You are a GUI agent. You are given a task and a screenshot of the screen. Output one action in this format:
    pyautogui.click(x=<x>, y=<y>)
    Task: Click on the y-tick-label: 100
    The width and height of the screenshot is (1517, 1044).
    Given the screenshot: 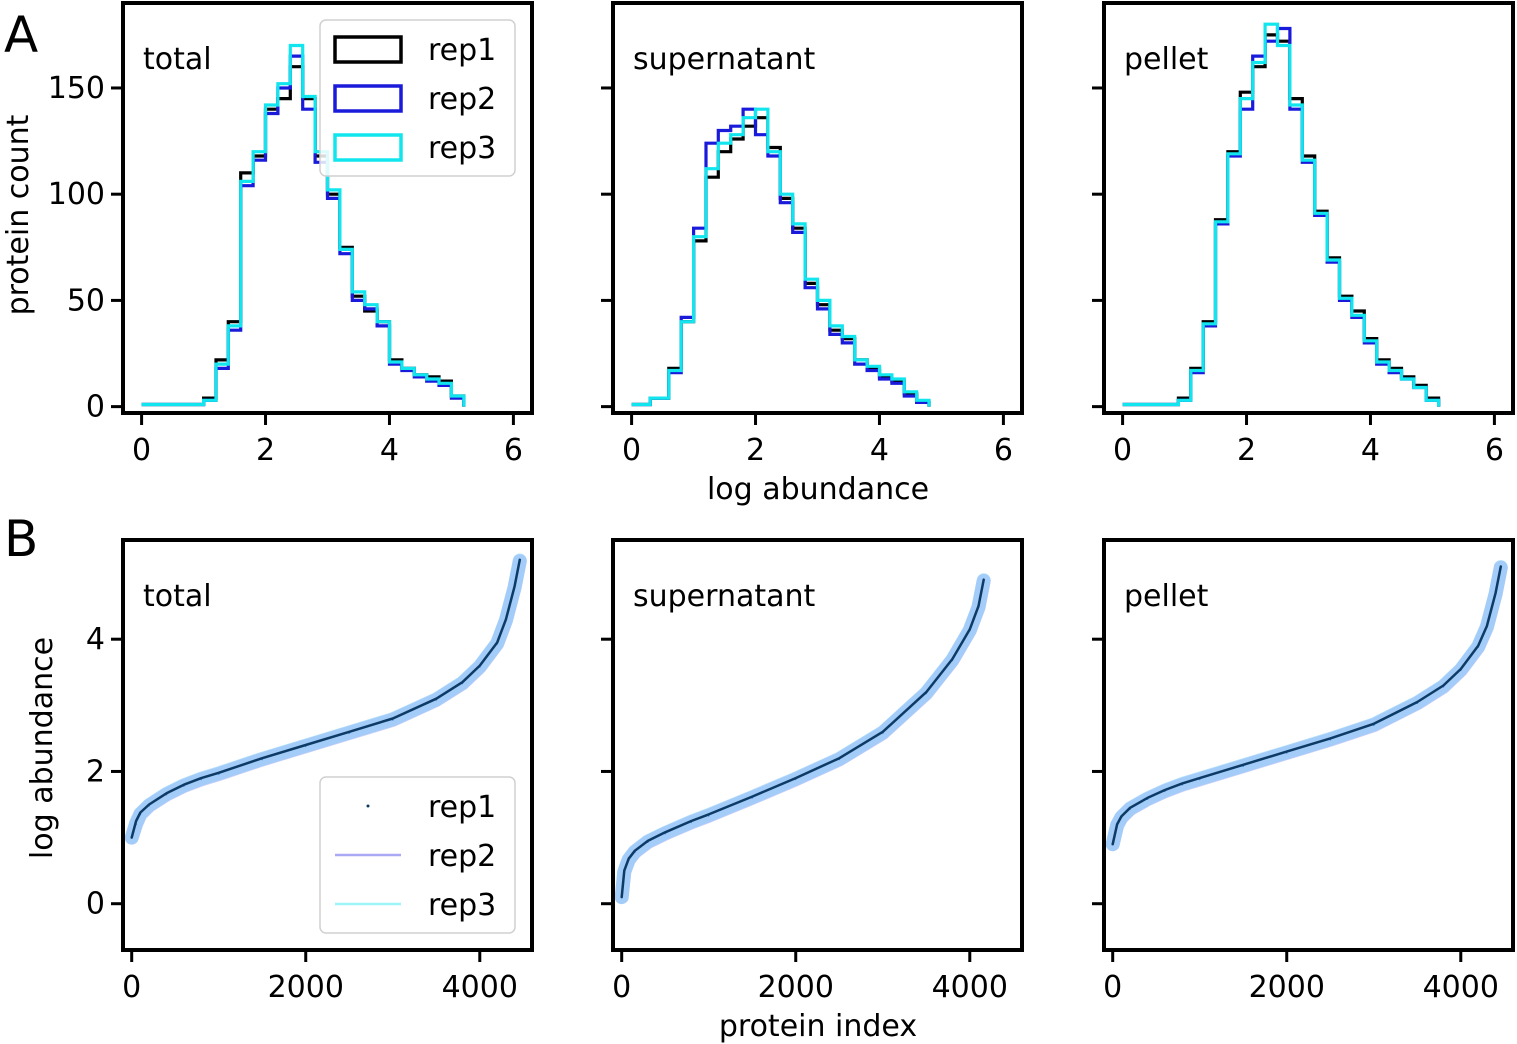 What is the action you would take?
    pyautogui.click(x=76, y=194)
    